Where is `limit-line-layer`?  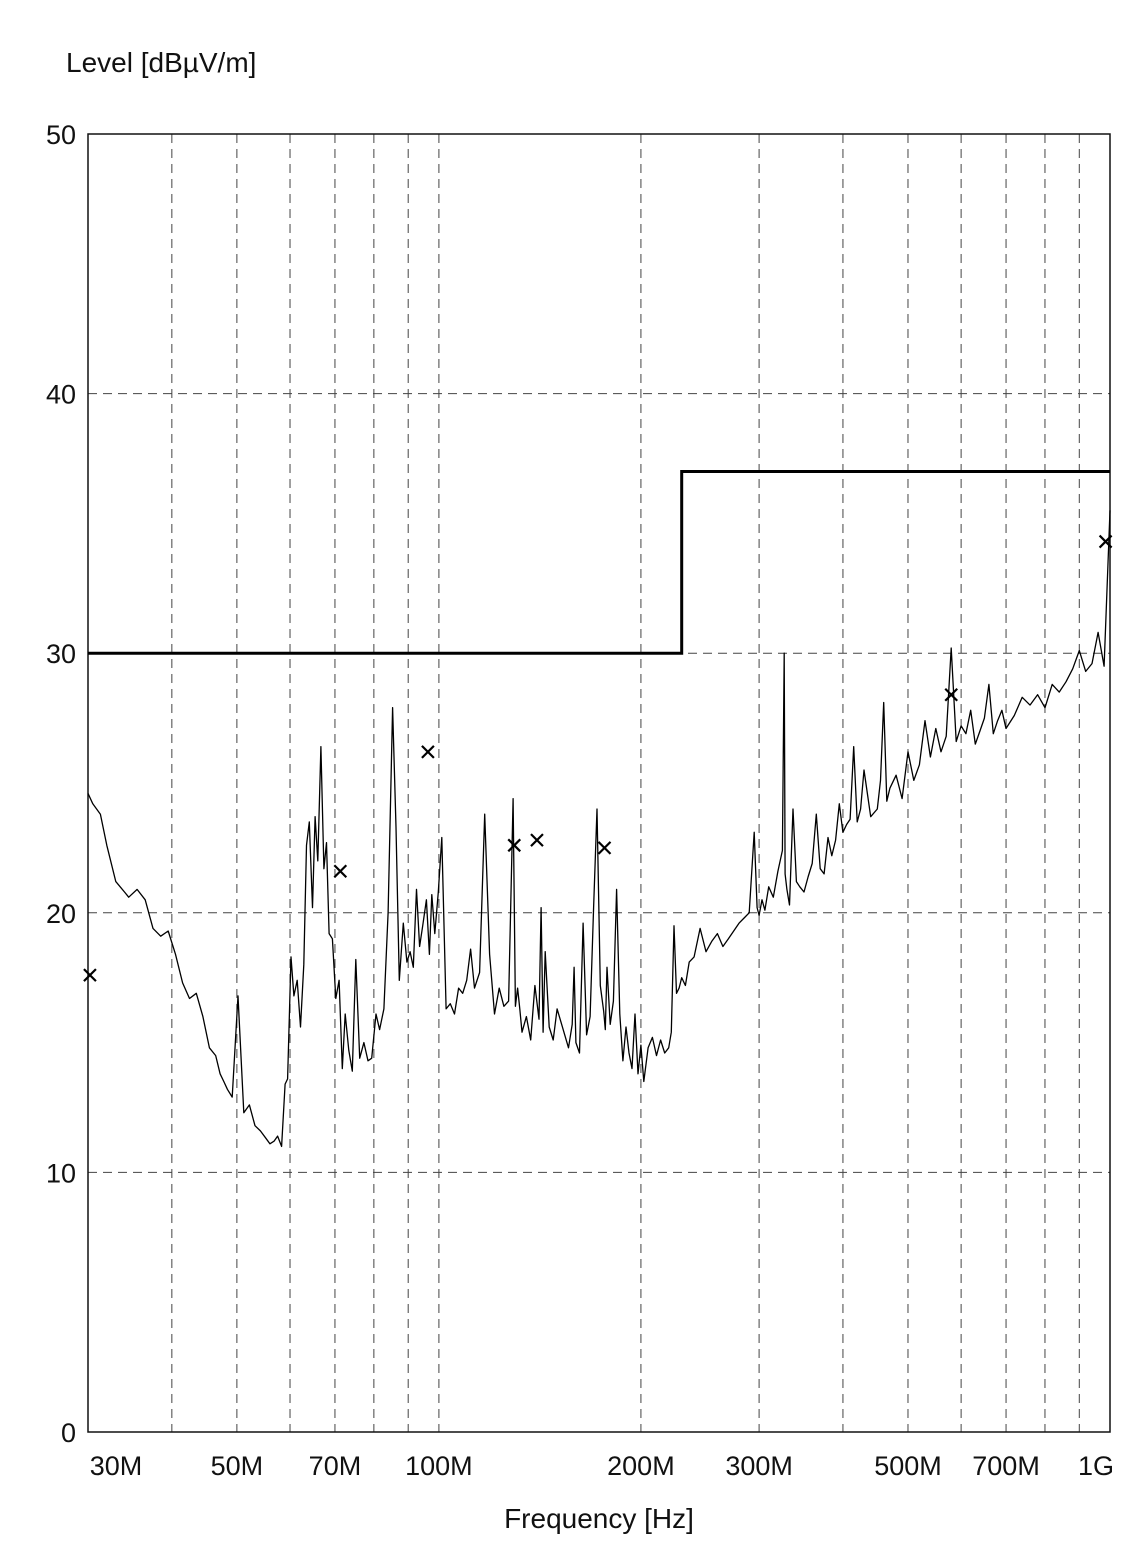
limit-line-layer is located at coordinates (599, 562).